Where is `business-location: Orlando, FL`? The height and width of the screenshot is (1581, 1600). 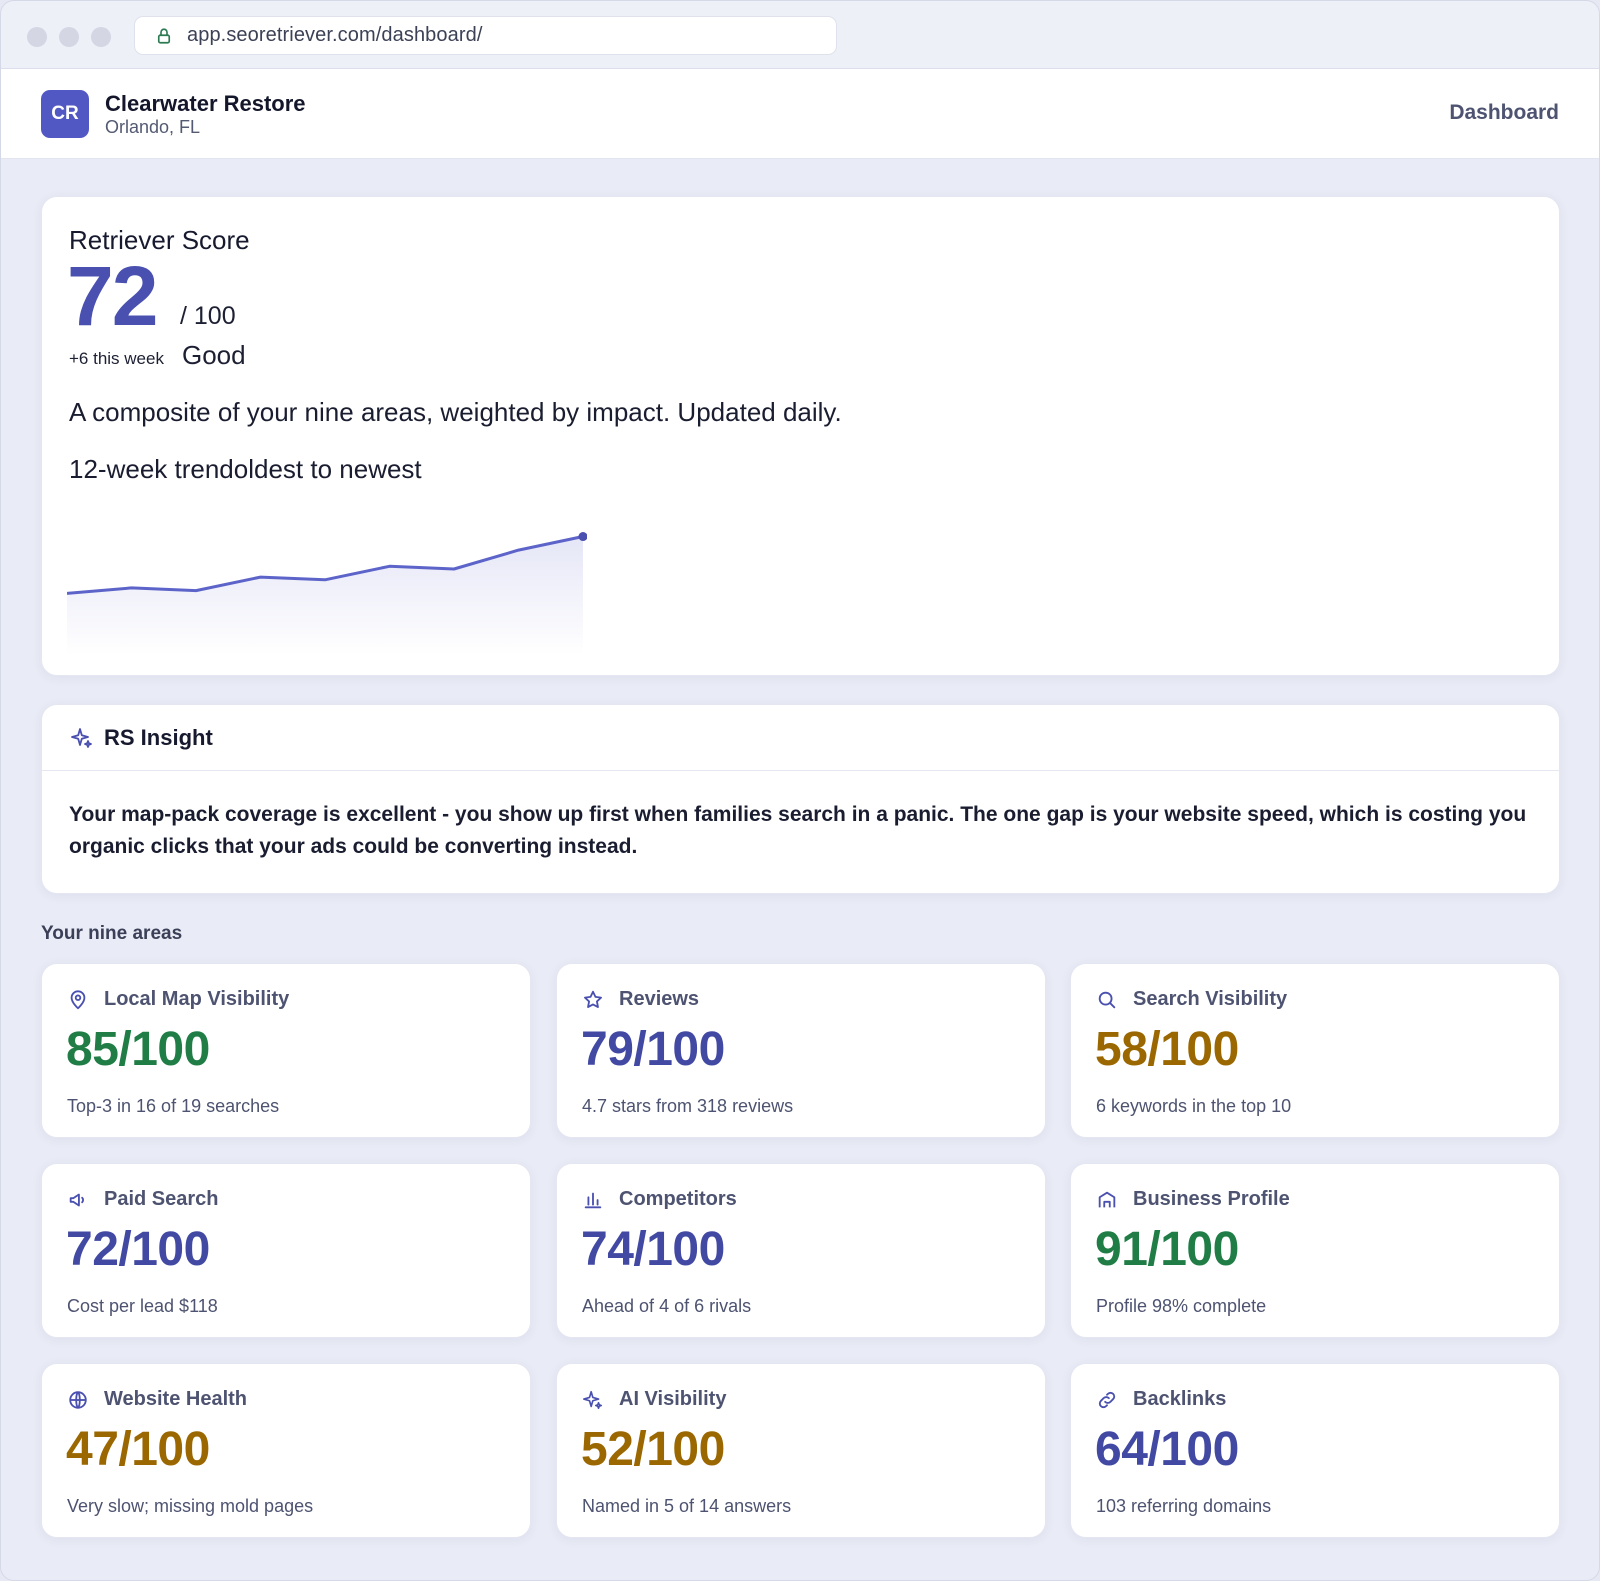 business-location: Orlando, FL is located at coordinates (153, 127).